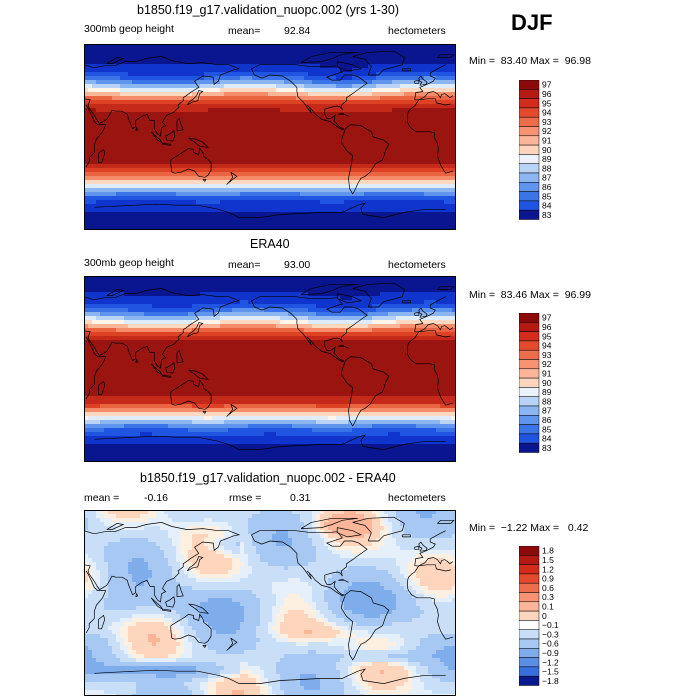  What do you see at coordinates (270, 369) in the screenshot?
I see `panel2-map` at bounding box center [270, 369].